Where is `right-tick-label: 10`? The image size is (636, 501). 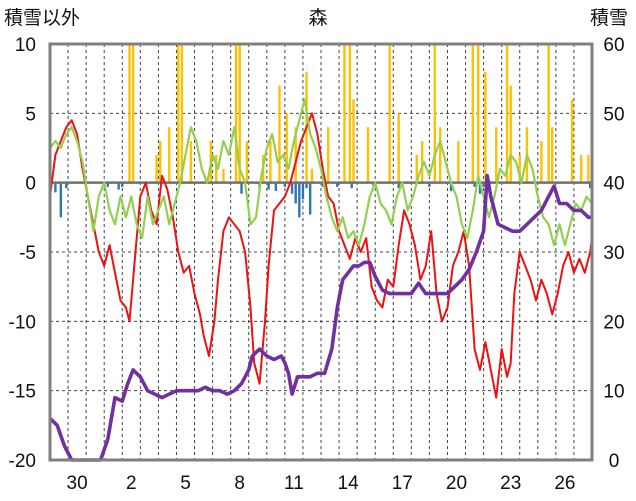
right-tick-label: 10 is located at coordinates (613, 392).